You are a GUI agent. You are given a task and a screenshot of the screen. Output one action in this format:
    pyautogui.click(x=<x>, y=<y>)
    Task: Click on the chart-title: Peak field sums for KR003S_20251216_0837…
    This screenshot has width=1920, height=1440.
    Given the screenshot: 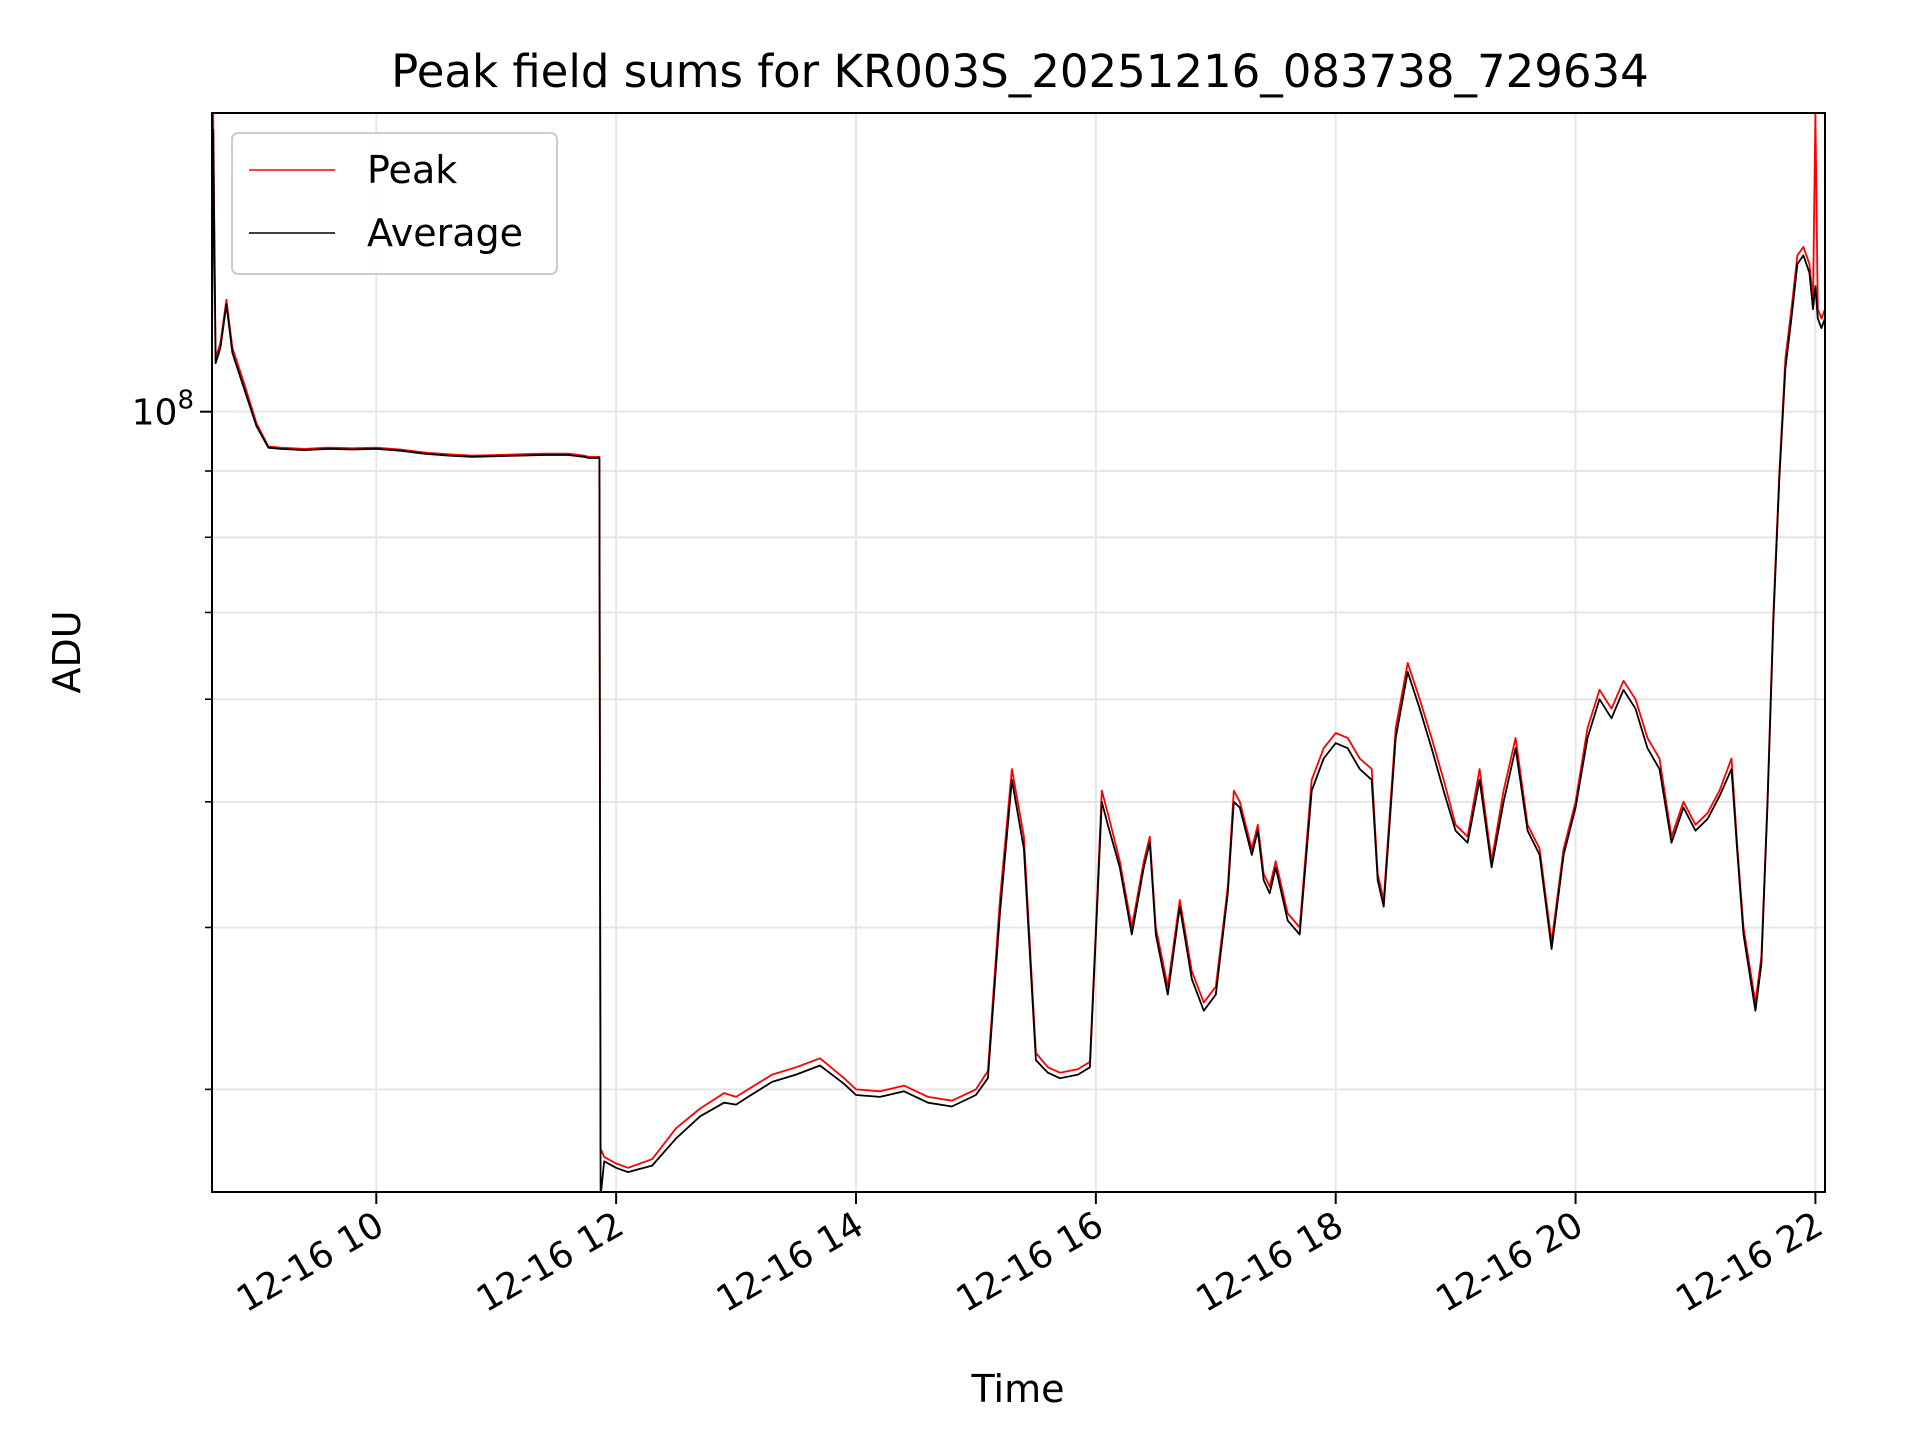 What is the action you would take?
    pyautogui.click(x=1020, y=71)
    